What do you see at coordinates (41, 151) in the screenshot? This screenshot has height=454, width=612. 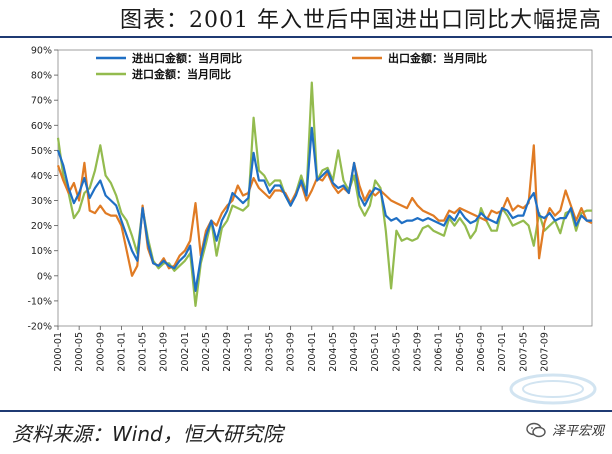 I see `y-tick-label: 50%` at bounding box center [41, 151].